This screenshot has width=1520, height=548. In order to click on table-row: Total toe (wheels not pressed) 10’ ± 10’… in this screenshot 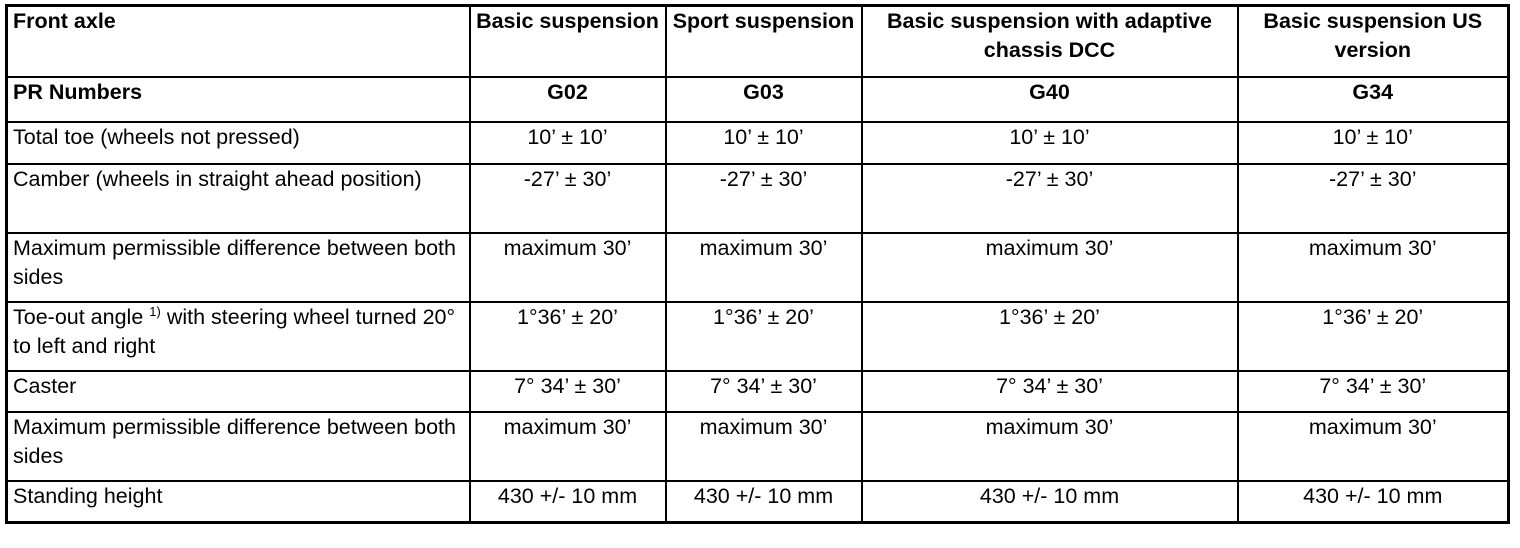, I will do `click(757, 143)`.